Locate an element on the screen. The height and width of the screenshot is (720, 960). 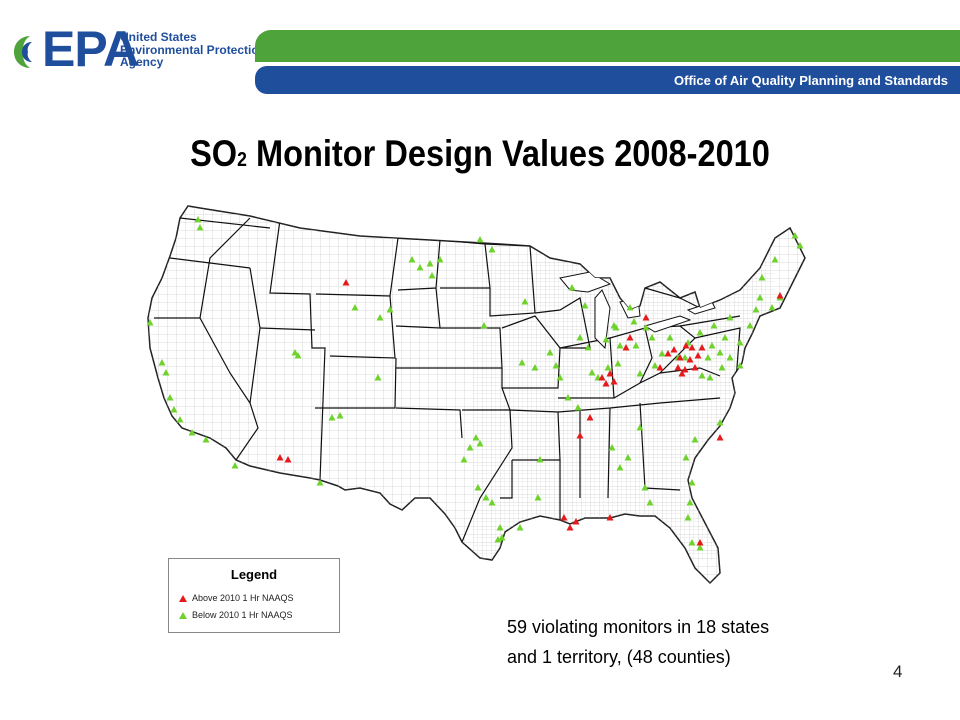
title-prefix: SO is located at coordinates (214, 153).